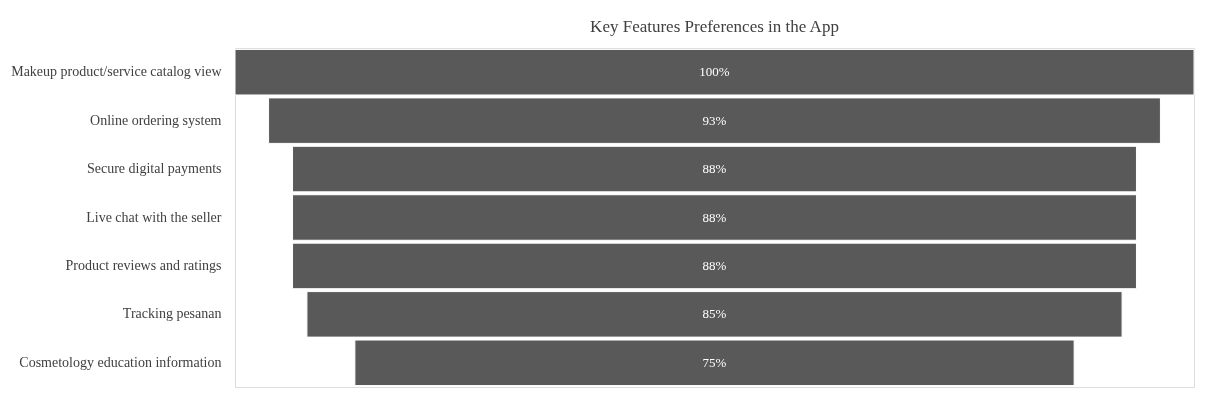 The image size is (1215, 406). Describe the element at coordinates (714, 26) in the screenshot. I see `text: Key Features Preferences in the App` at that location.